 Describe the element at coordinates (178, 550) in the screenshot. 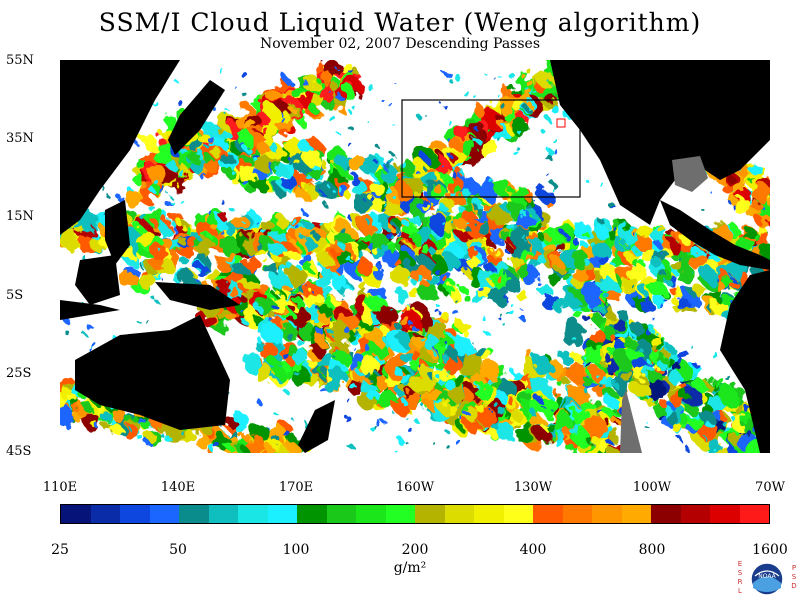

I see `colorbar-label-50: 50` at that location.